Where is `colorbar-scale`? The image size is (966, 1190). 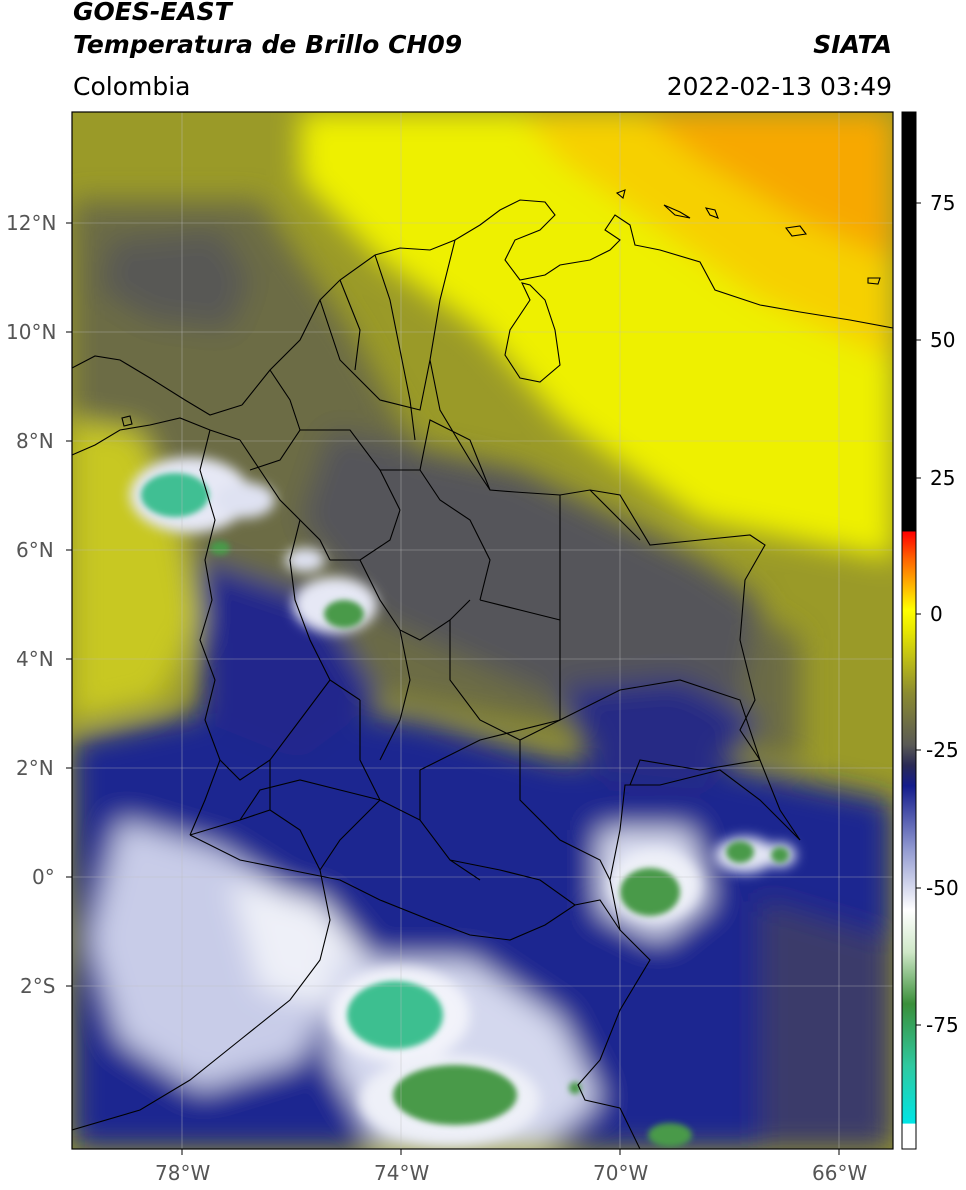 colorbar-scale is located at coordinates (909, 630).